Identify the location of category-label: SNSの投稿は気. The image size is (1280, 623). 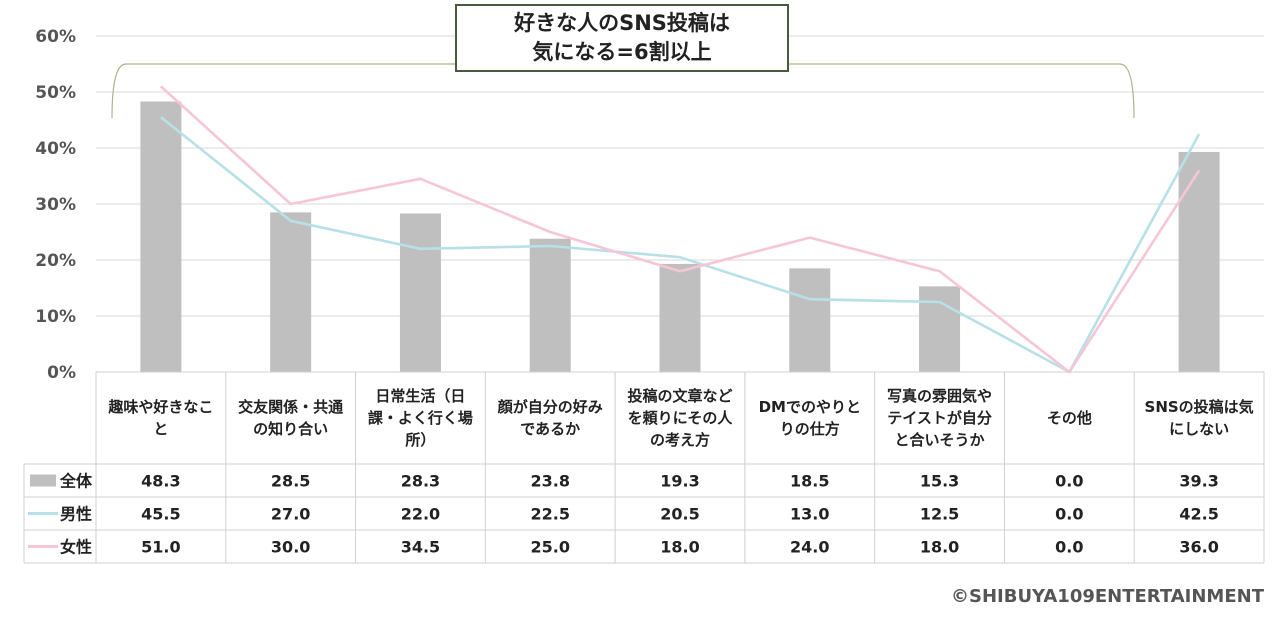
(1199, 407).